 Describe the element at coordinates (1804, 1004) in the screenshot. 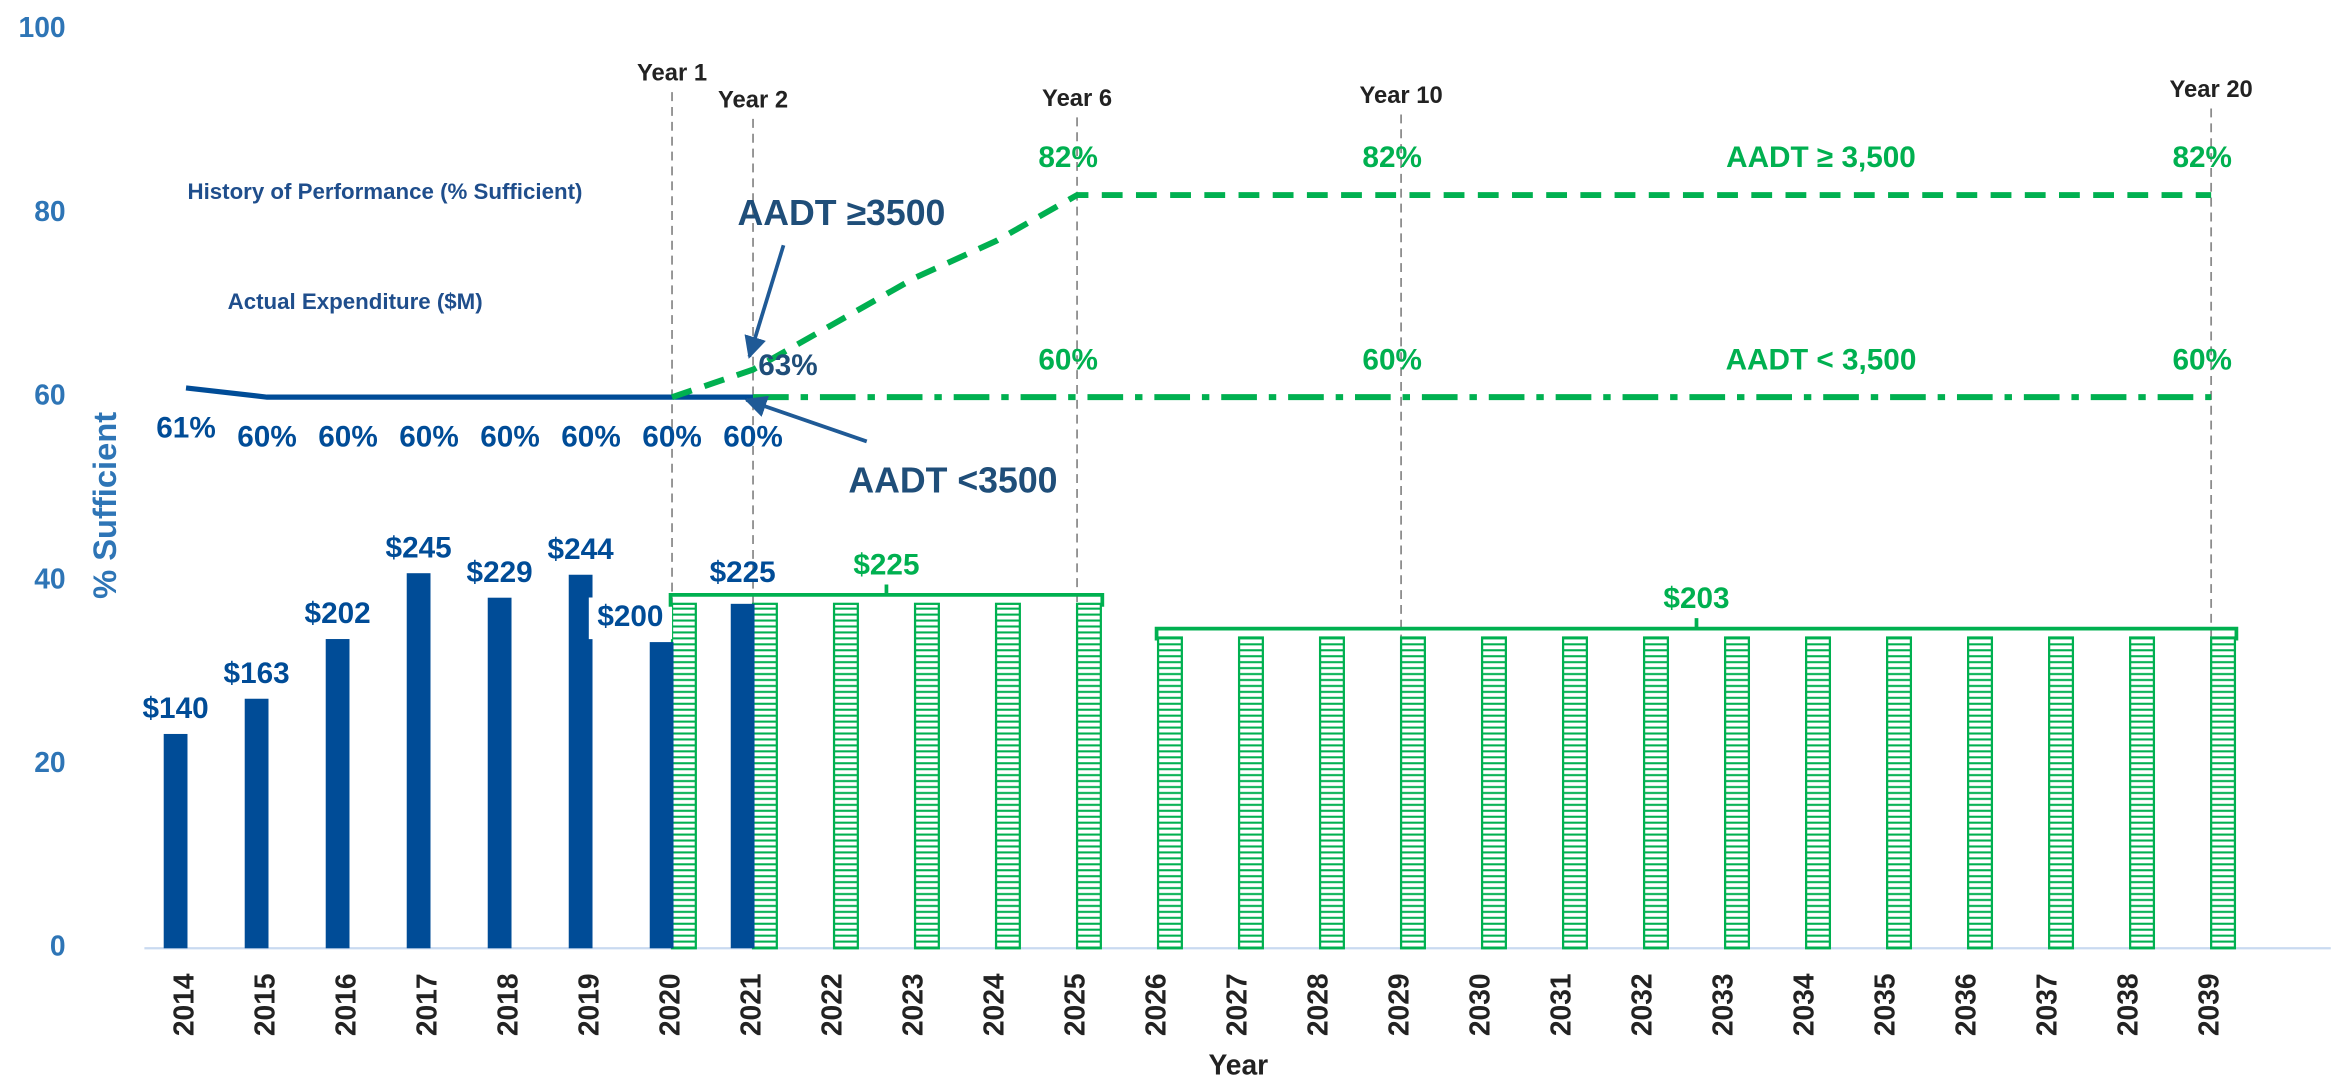

I see `x-tick-label: 2034` at that location.